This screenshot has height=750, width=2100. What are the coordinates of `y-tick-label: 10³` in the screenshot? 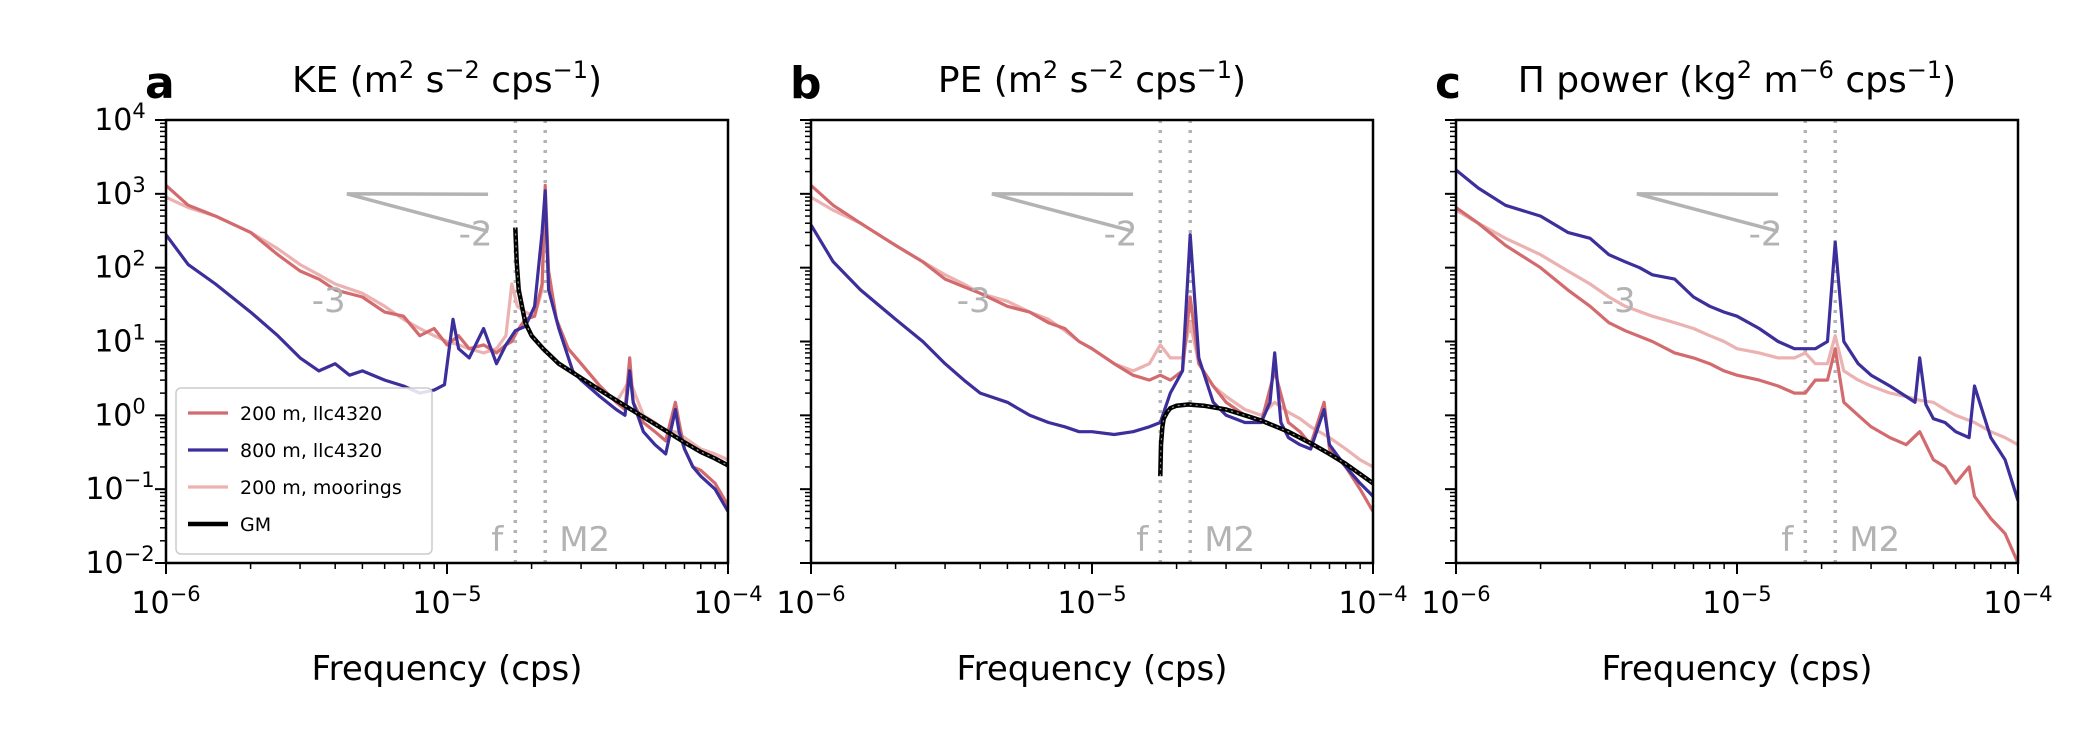 It's located at (120, 192).